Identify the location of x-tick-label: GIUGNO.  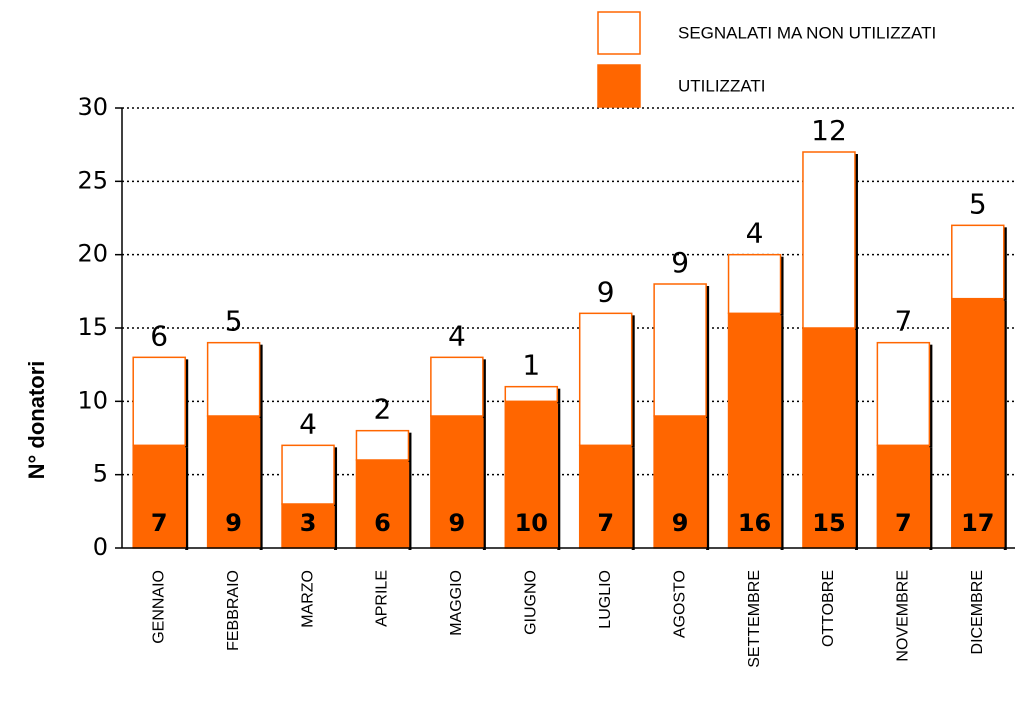
(531, 602).